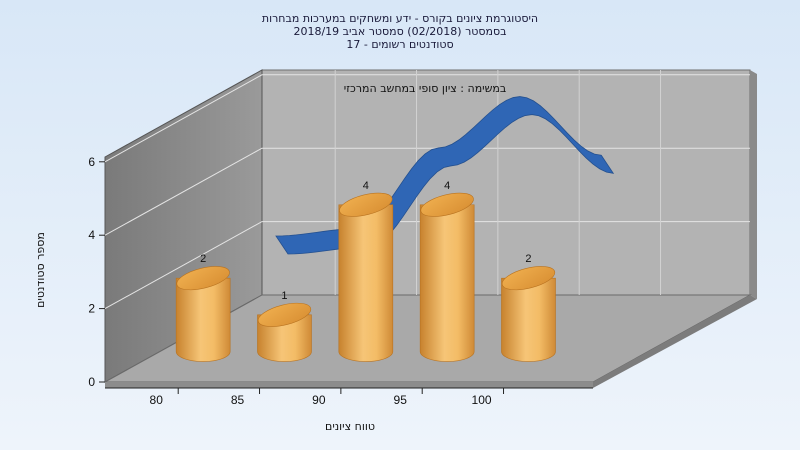 This screenshot has height=450, width=800. Describe the element at coordinates (238, 400) in the screenshot. I see `x-tick-label-85: 85` at that location.